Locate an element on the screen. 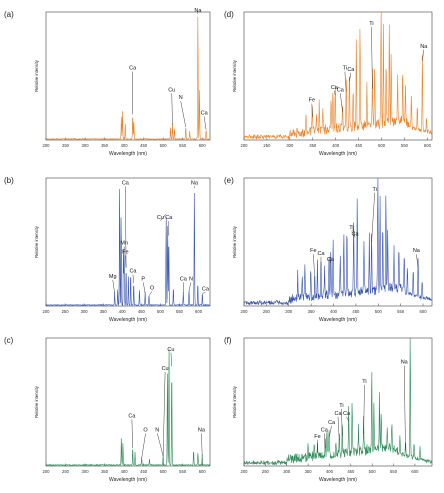  panel-label: (b) is located at coordinates (9, 180).